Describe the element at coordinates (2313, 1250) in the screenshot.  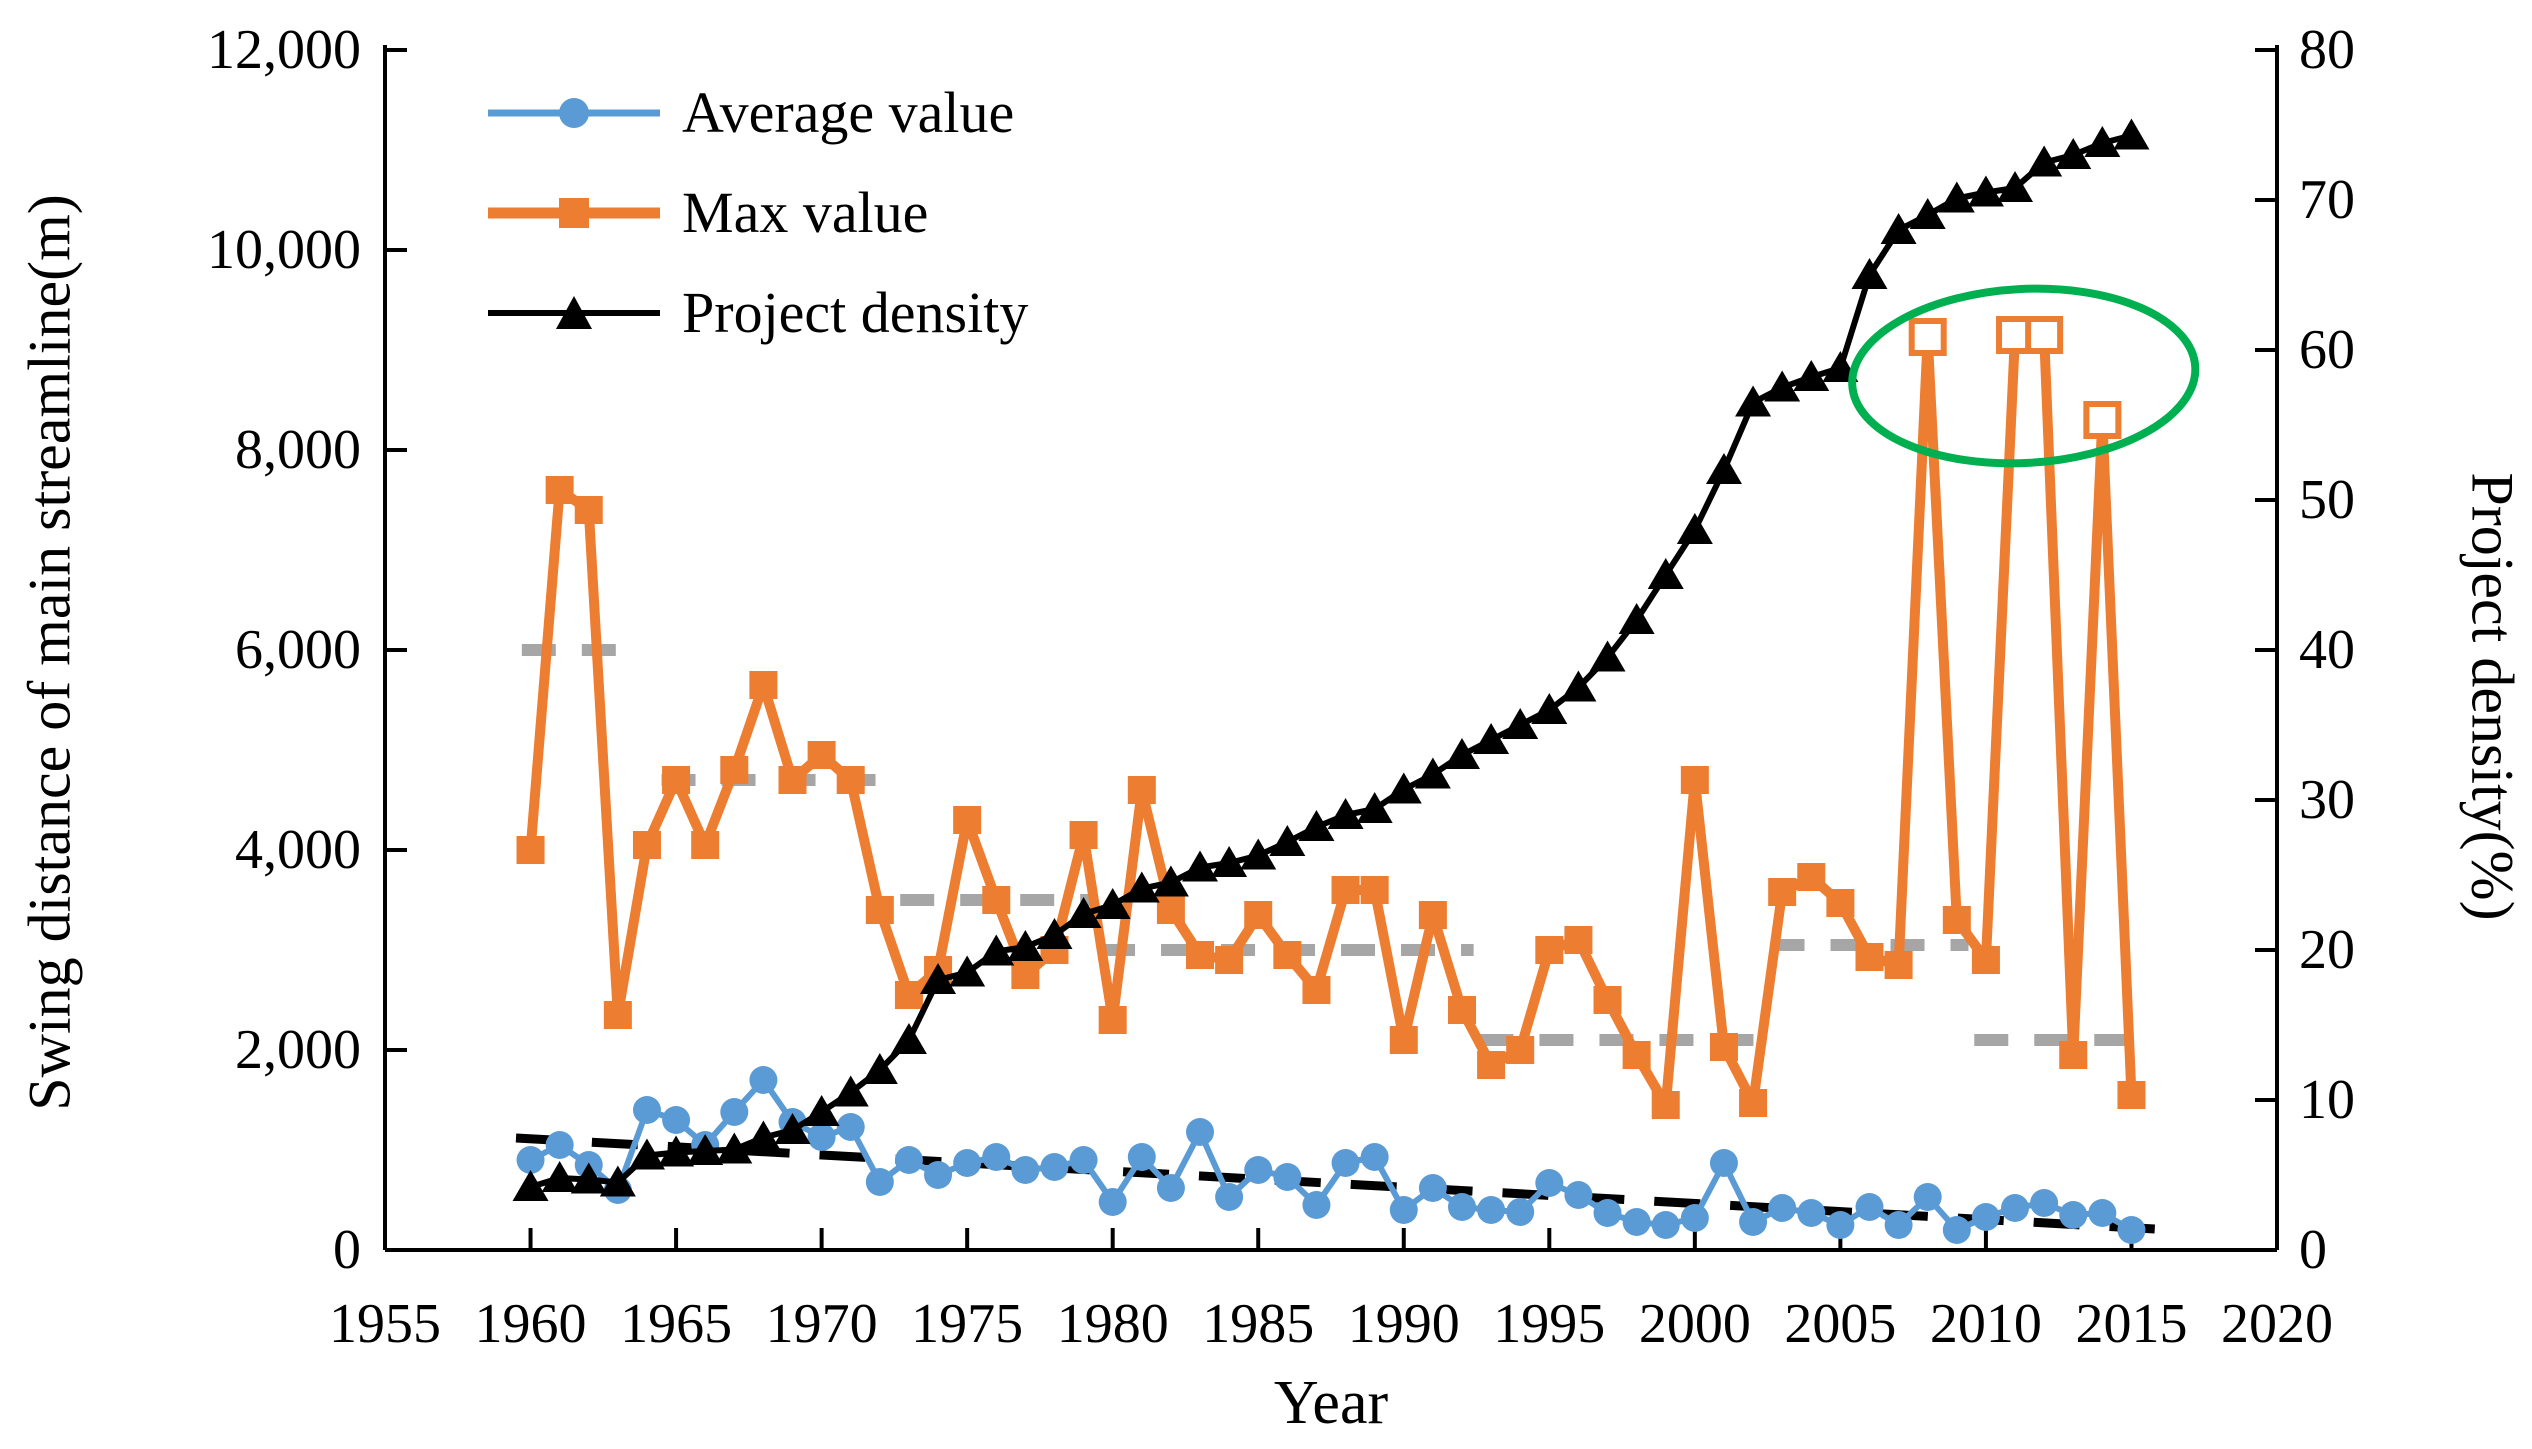
I see `y-right-tick-label: 0` at that location.